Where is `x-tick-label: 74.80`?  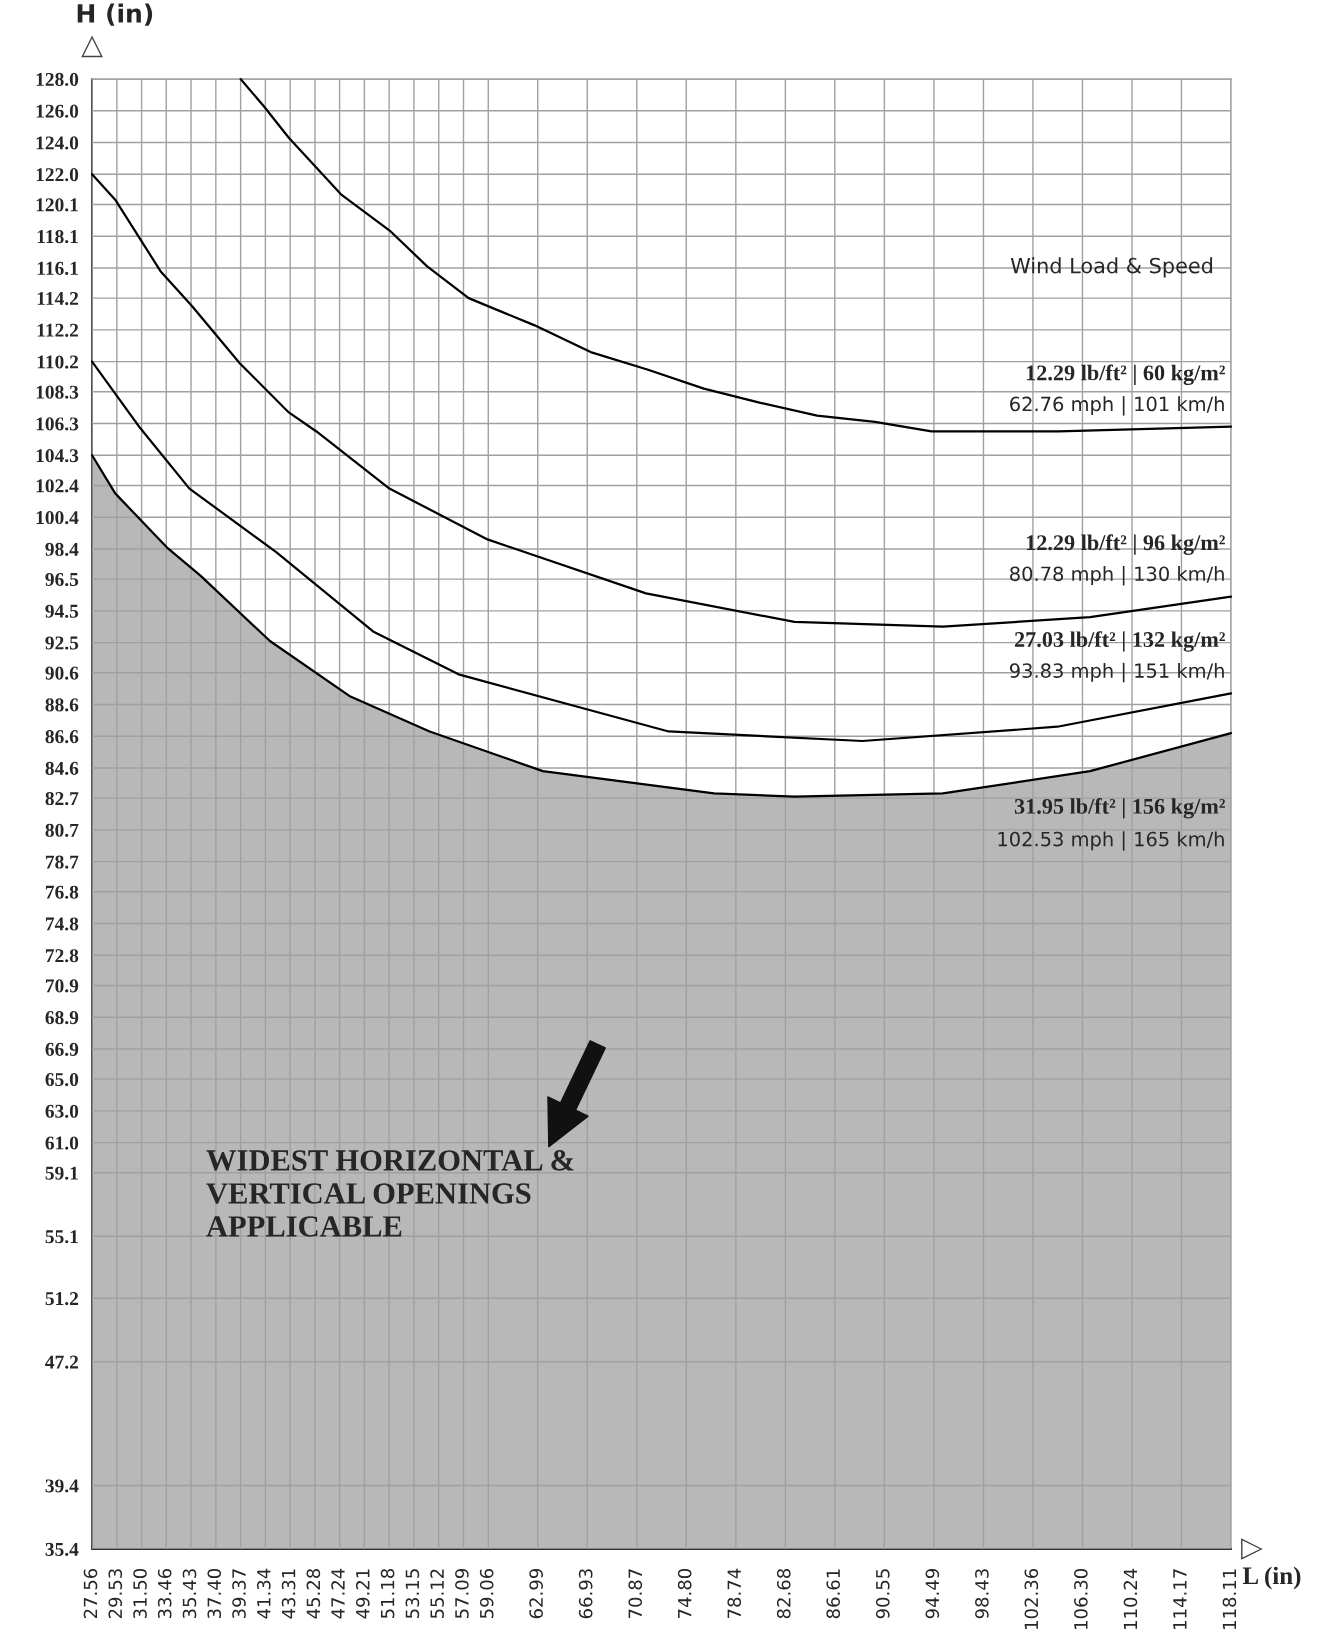
x-tick-label: 74.80 is located at coordinates (684, 1593).